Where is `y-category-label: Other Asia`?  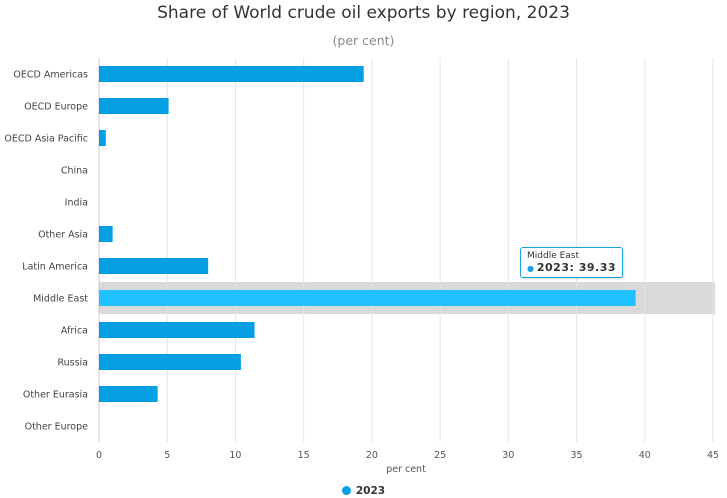
y-category-label: Other Asia is located at coordinates (63, 235).